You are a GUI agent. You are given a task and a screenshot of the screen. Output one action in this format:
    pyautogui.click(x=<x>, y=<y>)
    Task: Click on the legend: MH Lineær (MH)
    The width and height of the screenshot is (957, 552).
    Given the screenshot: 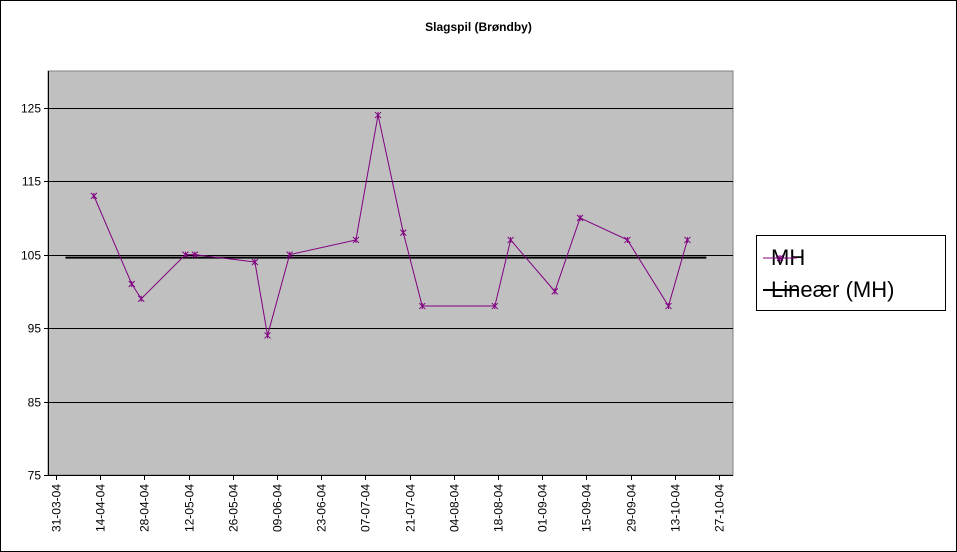 What is the action you would take?
    pyautogui.click(x=851, y=273)
    